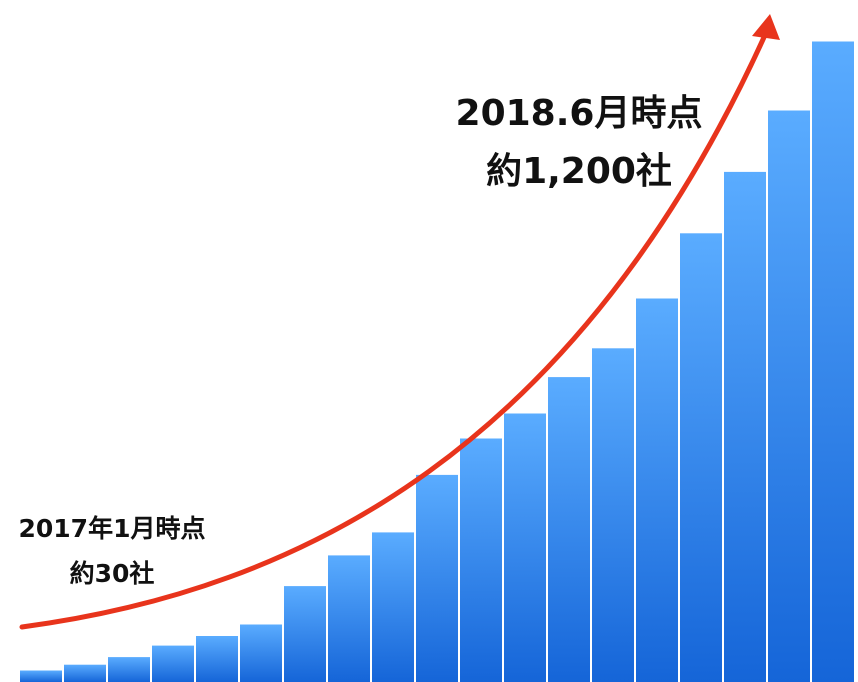  What do you see at coordinates (112, 573) in the screenshot?
I see `start-annotation-line2: 約30社` at bounding box center [112, 573].